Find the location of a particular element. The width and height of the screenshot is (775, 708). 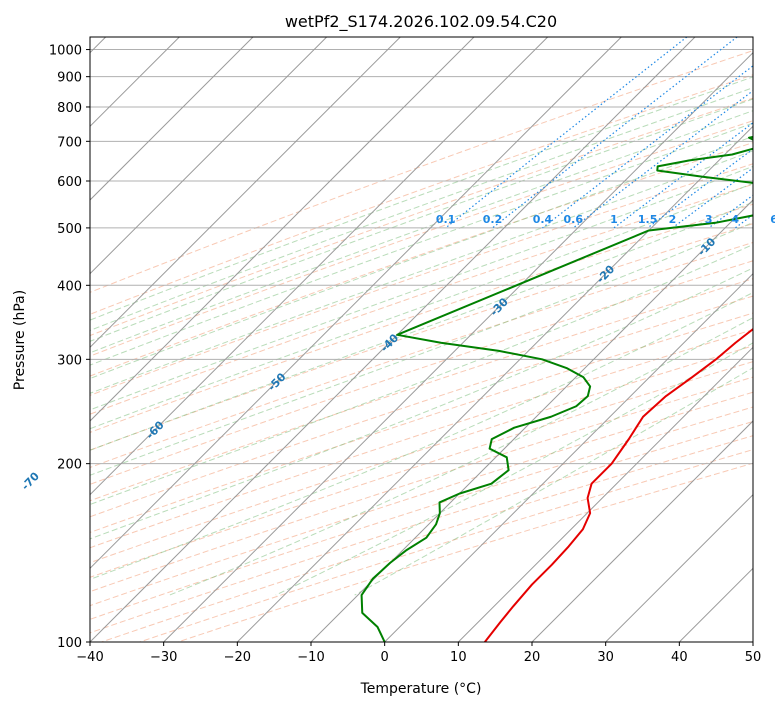

x-tick-label: −20 is located at coordinates (237, 657).